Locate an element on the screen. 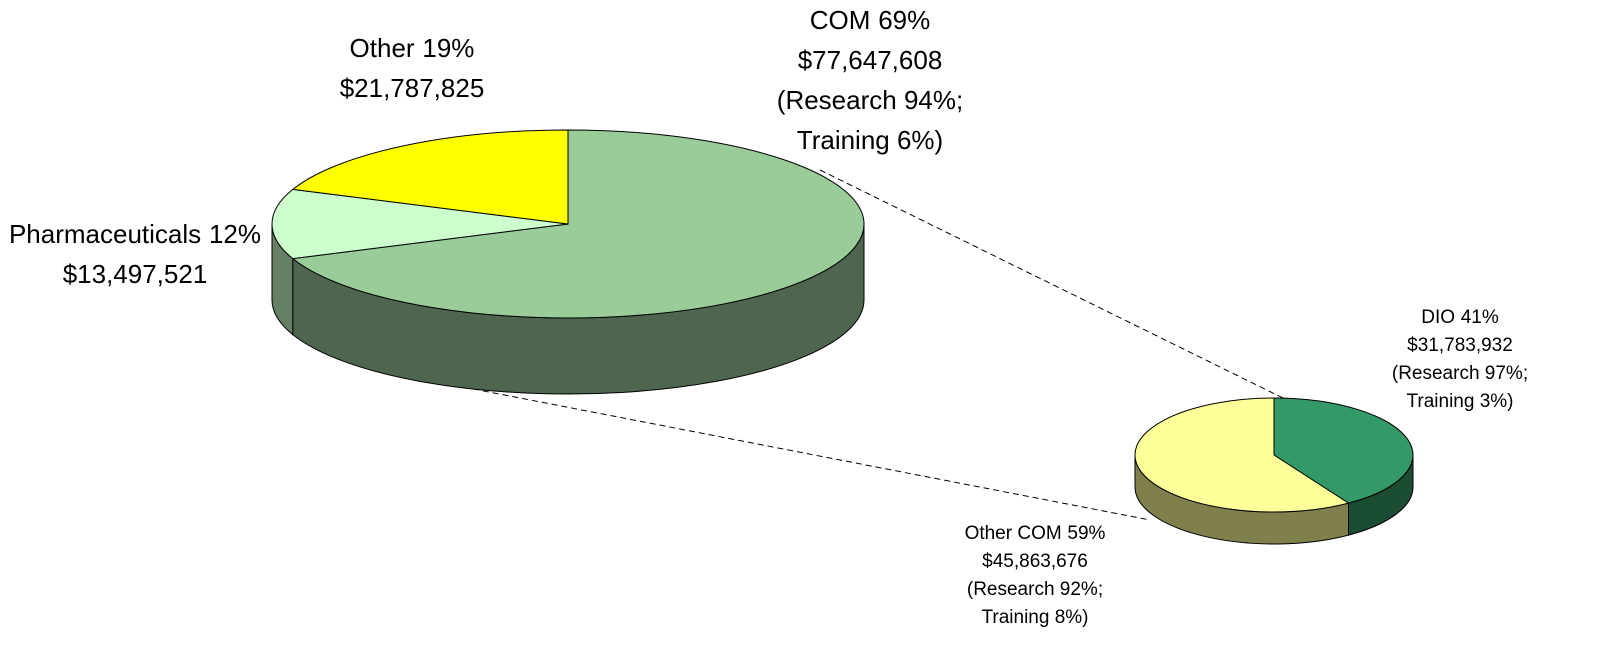 This screenshot has height=652, width=1620. amount-label: $77,647,608 is located at coordinates (870, 60).